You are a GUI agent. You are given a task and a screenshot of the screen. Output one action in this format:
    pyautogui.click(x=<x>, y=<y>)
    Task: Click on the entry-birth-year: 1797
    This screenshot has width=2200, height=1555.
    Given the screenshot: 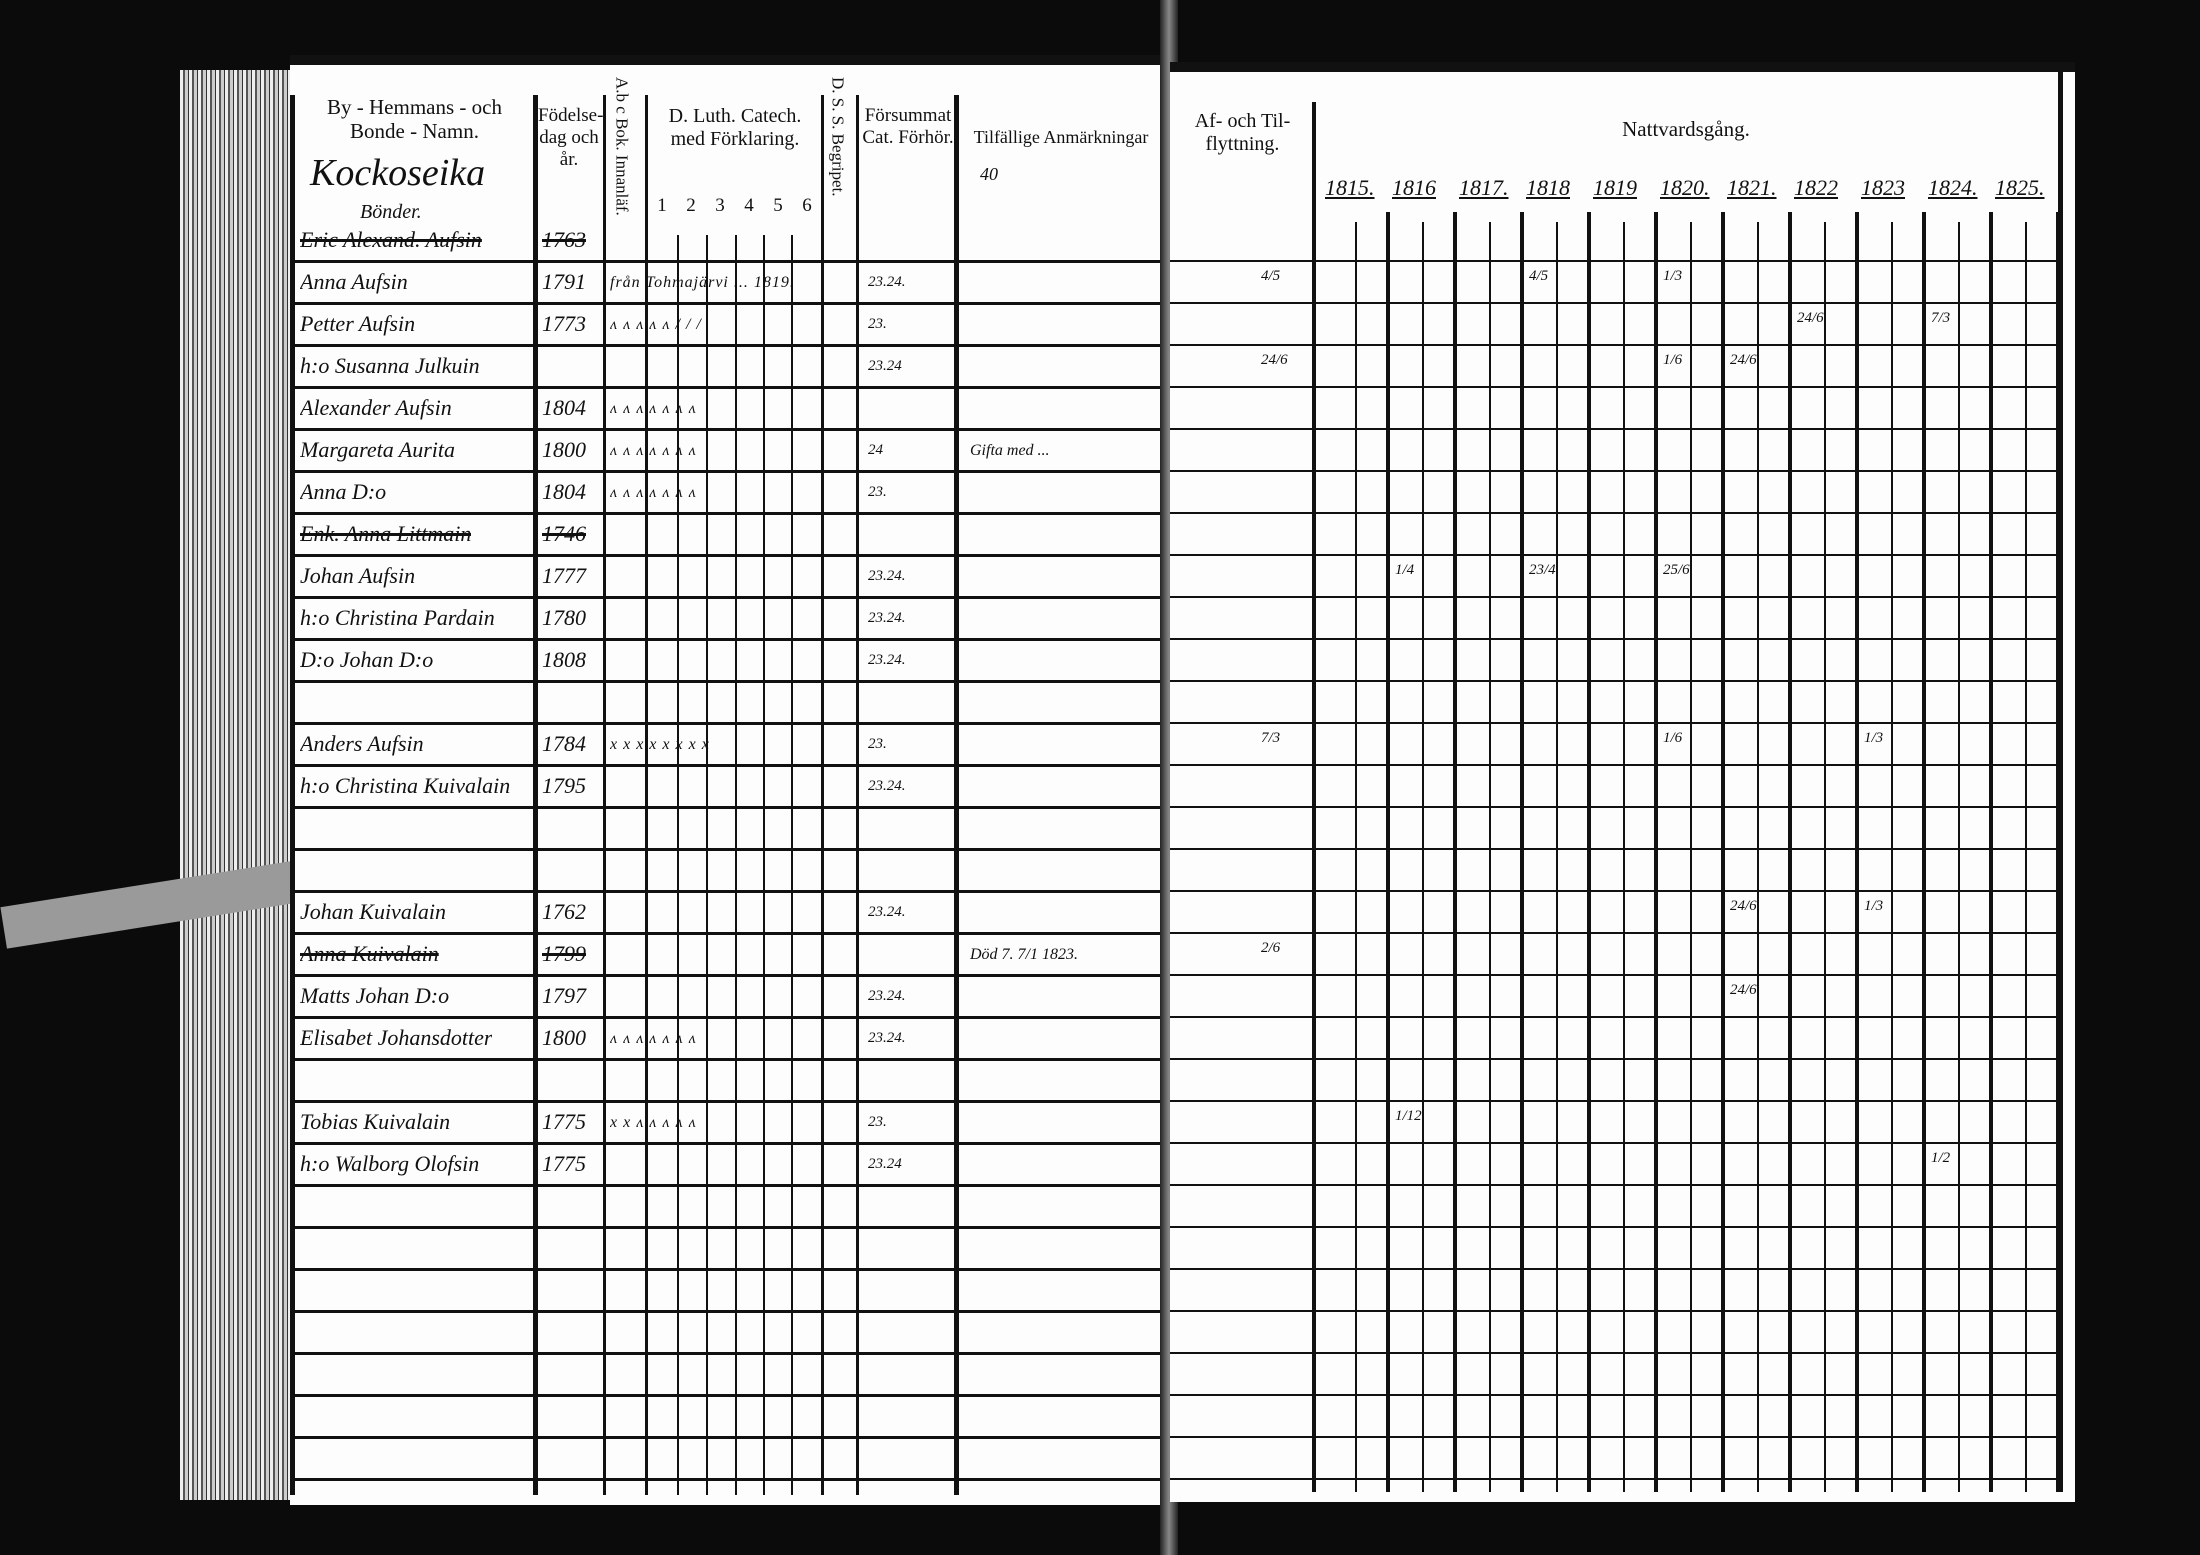 What is the action you would take?
    pyautogui.click(x=564, y=995)
    